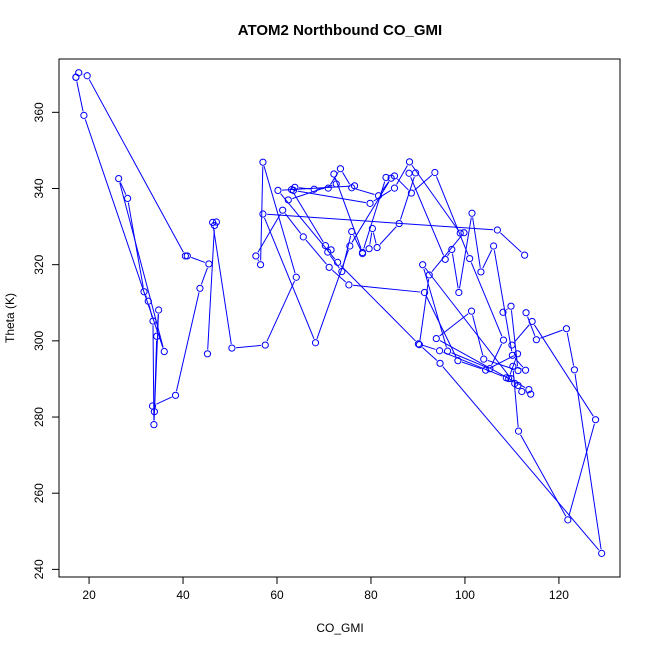 This screenshot has height=650, width=650. Describe the element at coordinates (465, 595) in the screenshot. I see `x-tick-label: 100` at that location.